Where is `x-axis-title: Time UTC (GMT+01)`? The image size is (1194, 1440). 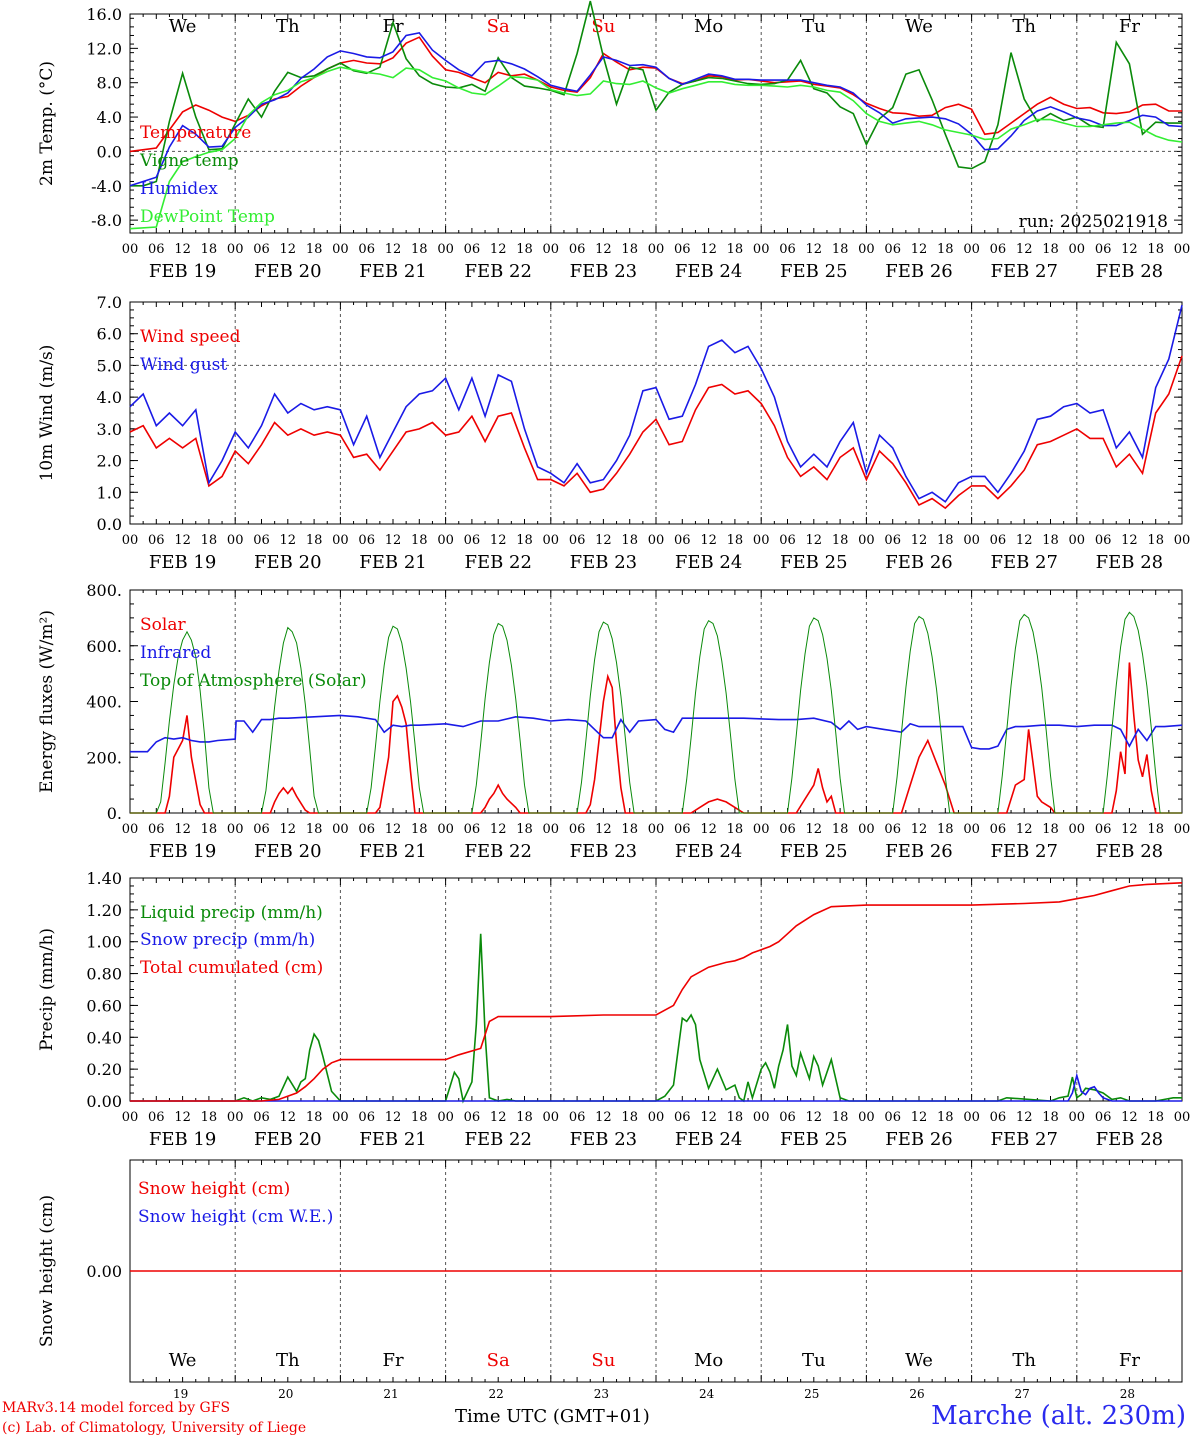 x-axis-title: Time UTC (GMT+01) is located at coordinates (552, 1416).